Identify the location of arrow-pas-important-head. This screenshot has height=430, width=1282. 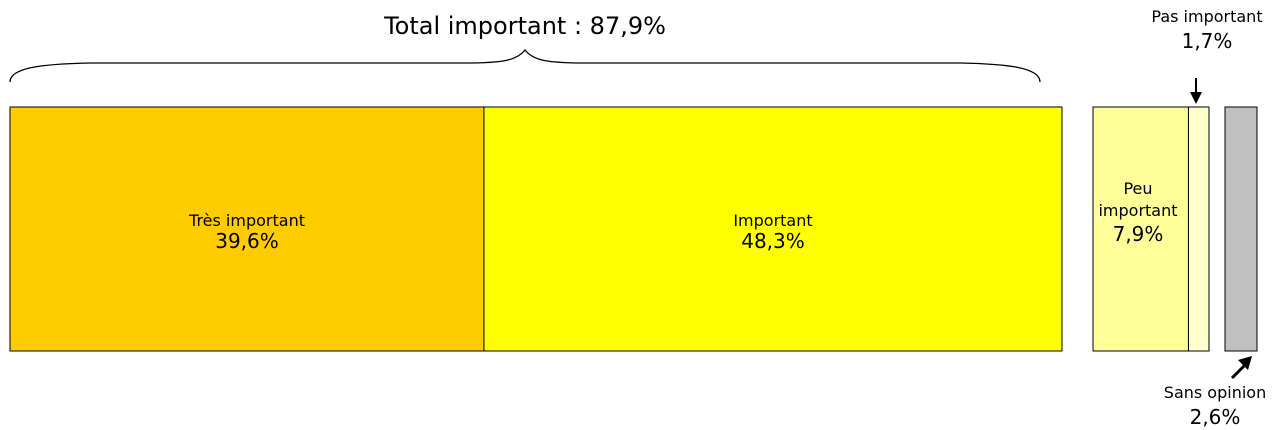
(1196, 98).